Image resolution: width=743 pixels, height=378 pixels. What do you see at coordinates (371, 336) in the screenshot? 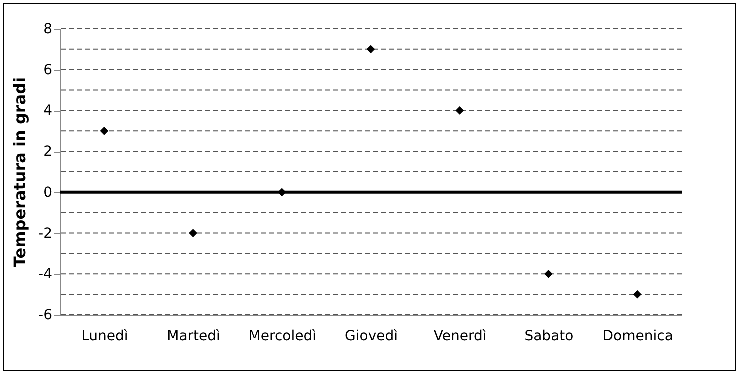
I see `x-tick-label: Giovedì` at bounding box center [371, 336].